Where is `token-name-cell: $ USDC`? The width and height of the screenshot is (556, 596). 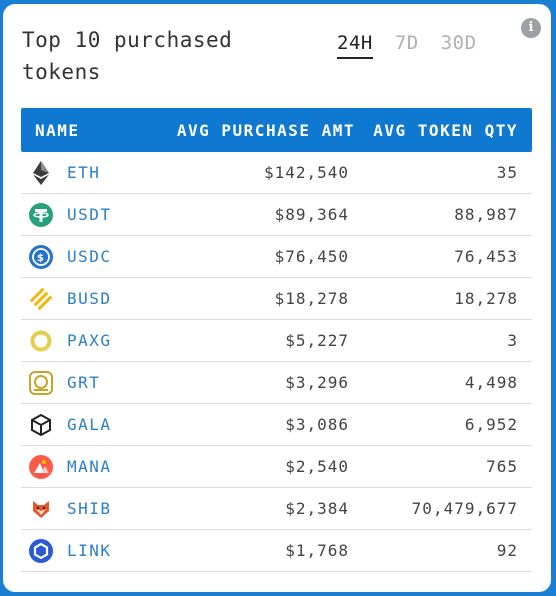 token-name-cell: $ USDC is located at coordinates (79, 256).